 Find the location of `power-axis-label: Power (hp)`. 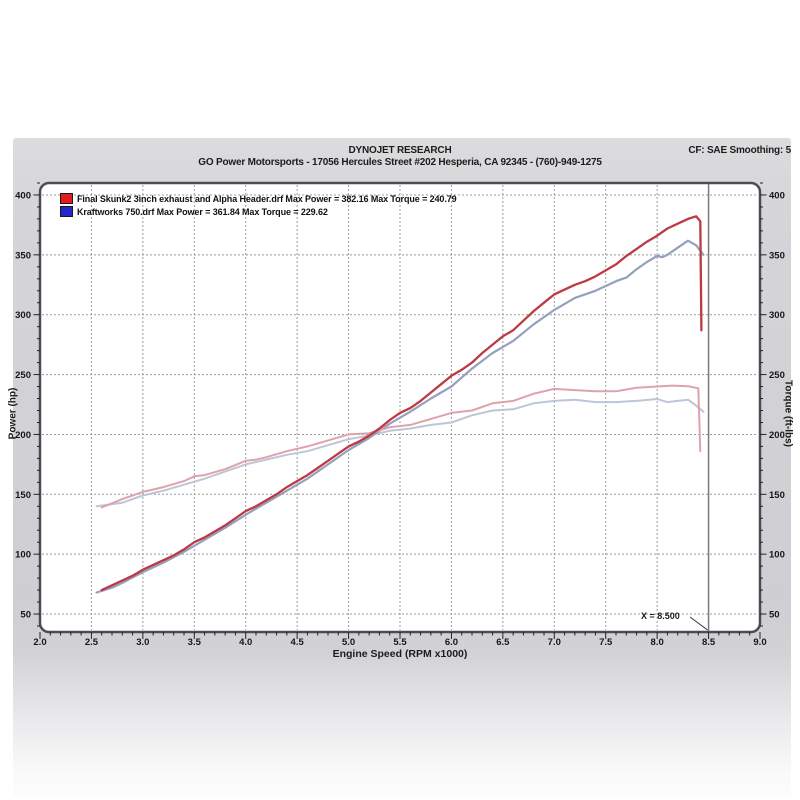

power-axis-label: Power (hp) is located at coordinates (13, 413).